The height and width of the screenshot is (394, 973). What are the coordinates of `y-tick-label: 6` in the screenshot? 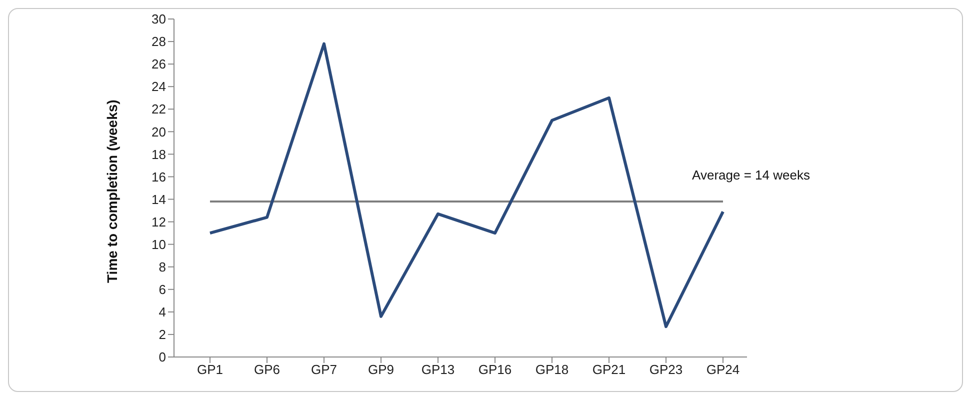 It's located at (162, 290).